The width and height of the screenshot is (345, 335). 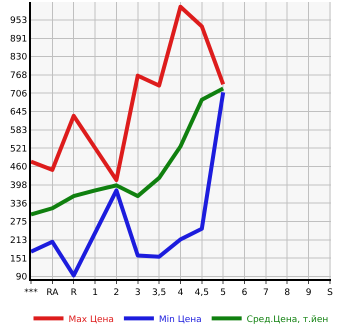 I want to click on x-tick-label: 4, so click(x=181, y=293).